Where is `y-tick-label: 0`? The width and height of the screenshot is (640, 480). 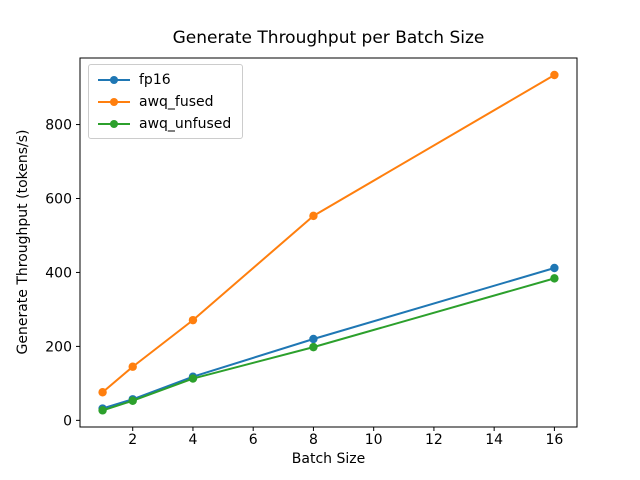
y-tick-label: 0 is located at coordinates (67, 421).